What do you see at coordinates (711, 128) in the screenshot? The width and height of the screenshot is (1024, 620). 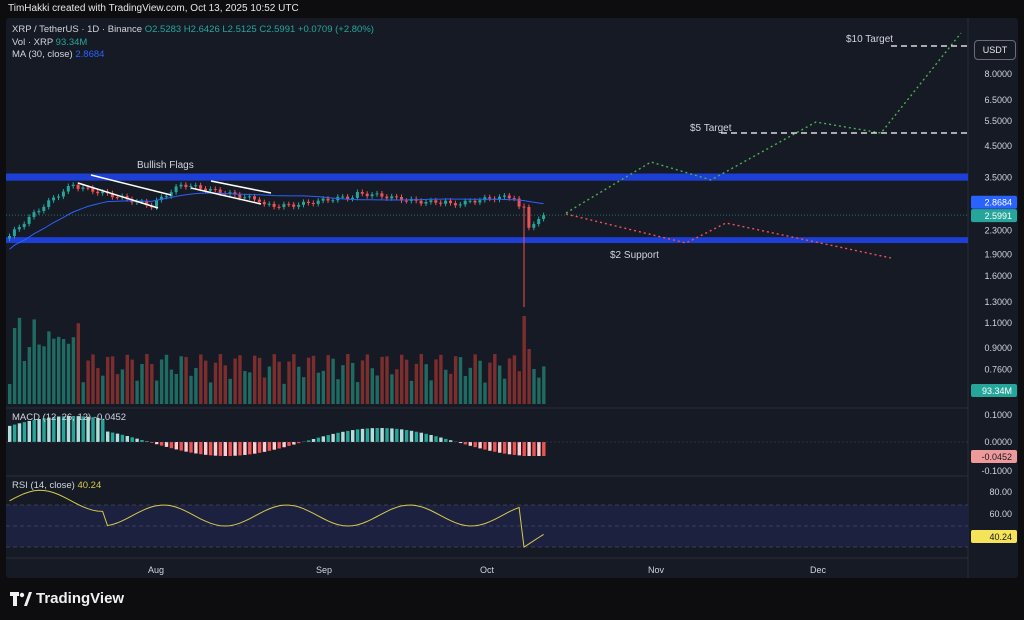 I see `five-target-label: $5 Target` at bounding box center [711, 128].